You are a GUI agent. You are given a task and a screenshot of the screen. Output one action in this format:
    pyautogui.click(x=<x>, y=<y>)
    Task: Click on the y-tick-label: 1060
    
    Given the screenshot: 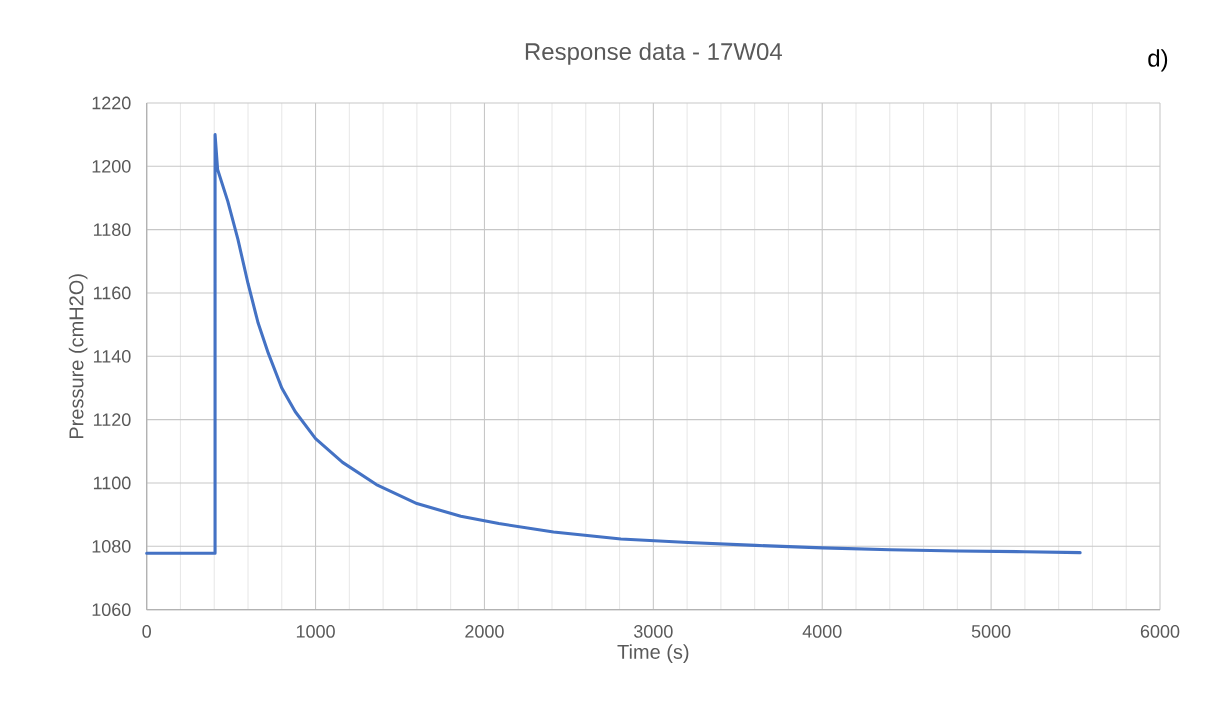 What is the action you would take?
    pyautogui.click(x=111, y=610)
    